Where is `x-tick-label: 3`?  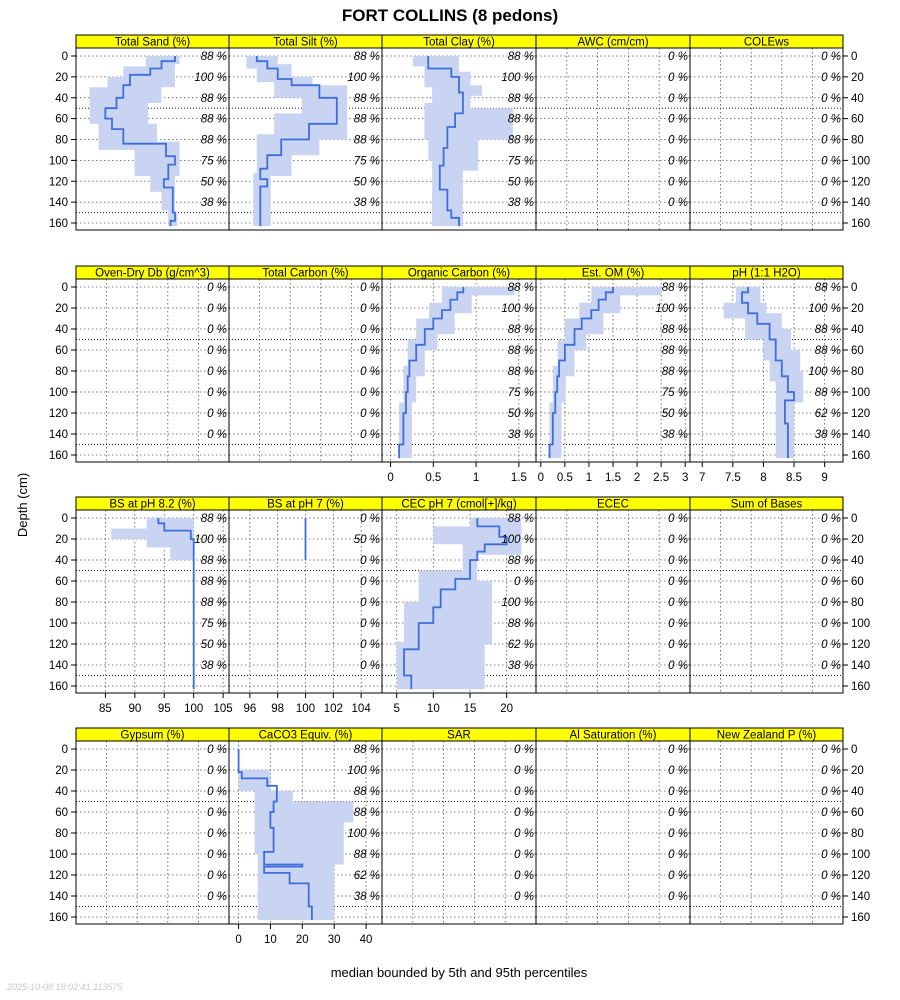 x-tick-label: 3 is located at coordinates (685, 478).